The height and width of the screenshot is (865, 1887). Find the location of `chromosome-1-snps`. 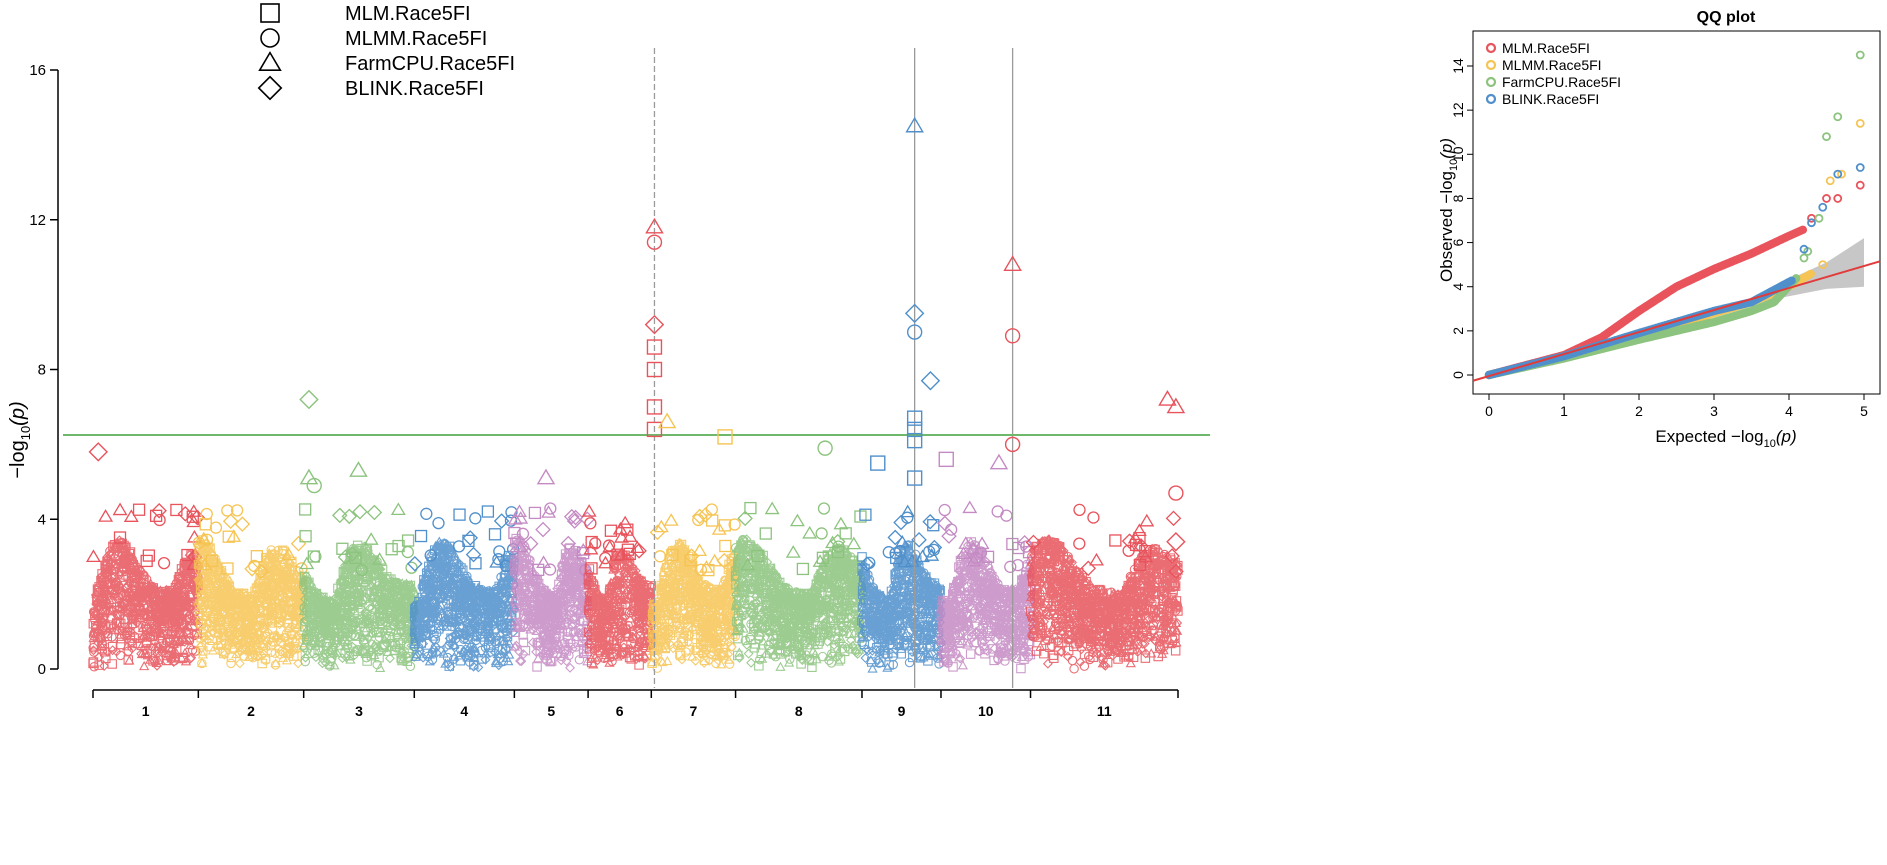

chromosome-1-snps is located at coordinates (145, 587).